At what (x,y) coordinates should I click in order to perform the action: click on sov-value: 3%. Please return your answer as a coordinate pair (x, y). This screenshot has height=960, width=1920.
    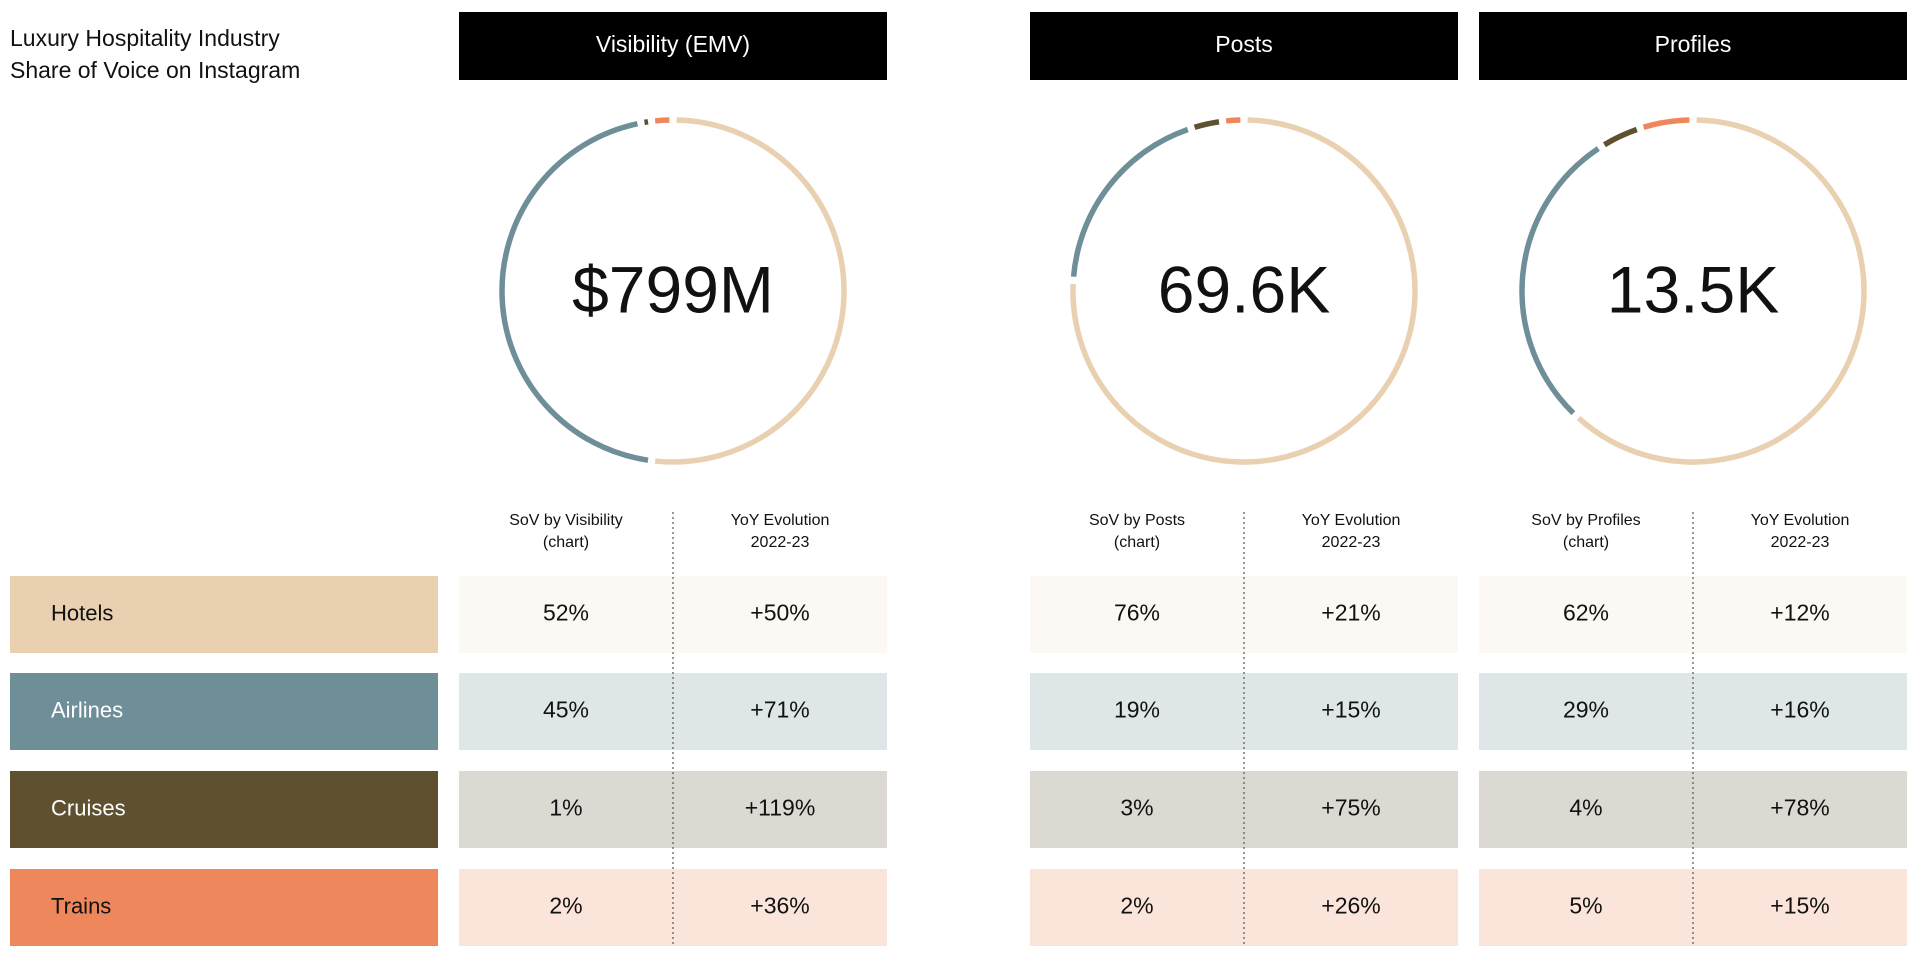
    Looking at the image, I should click on (1136, 808).